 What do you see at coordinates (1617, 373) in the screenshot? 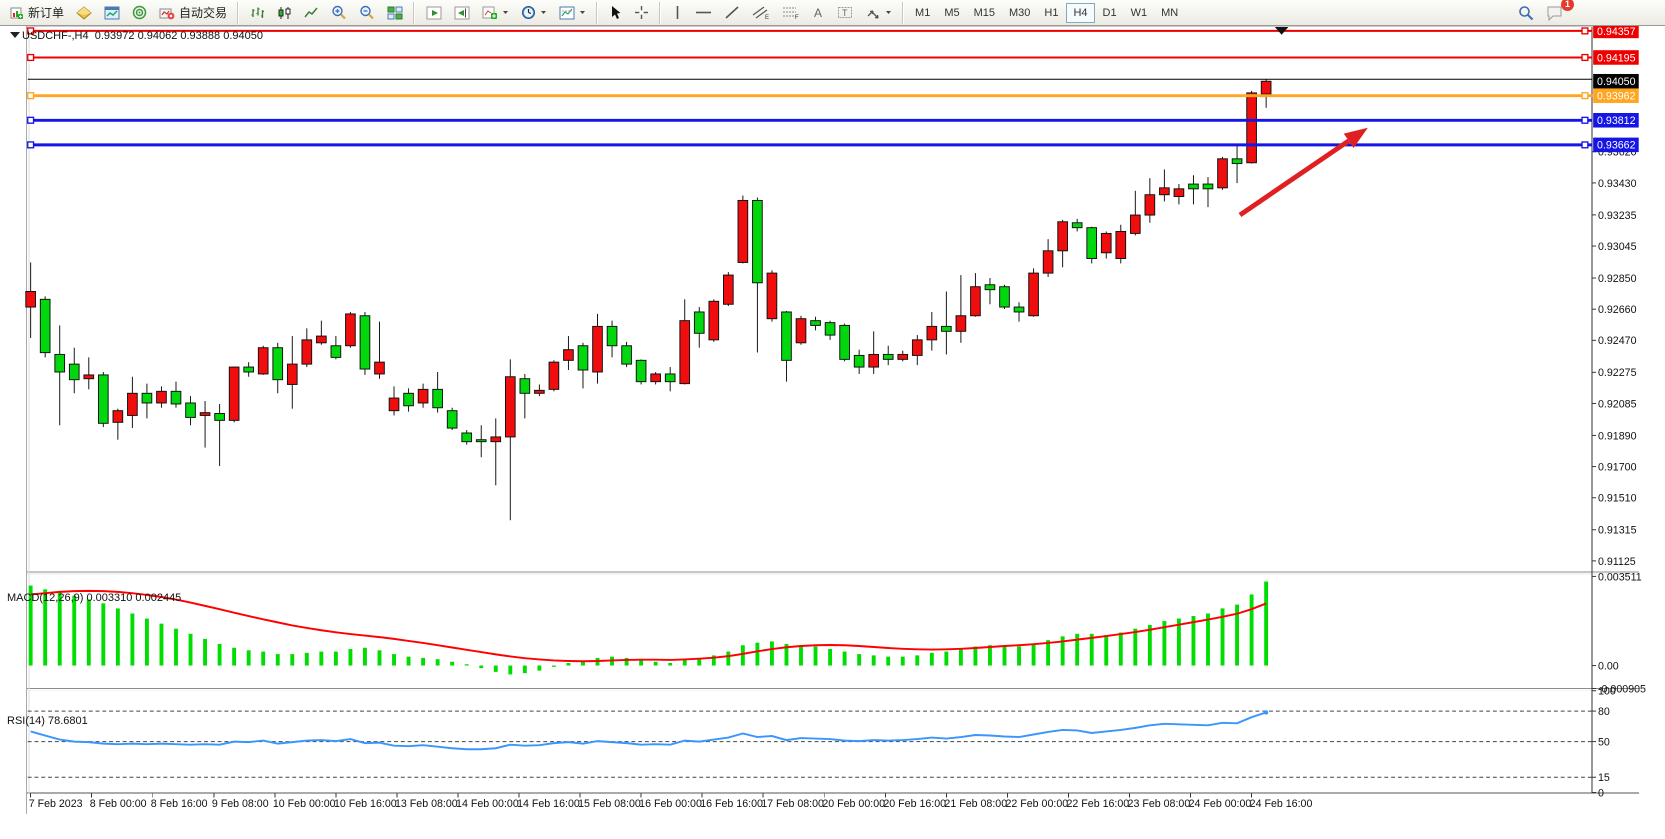
I see `price-axis-label: 0.92275` at bounding box center [1617, 373].